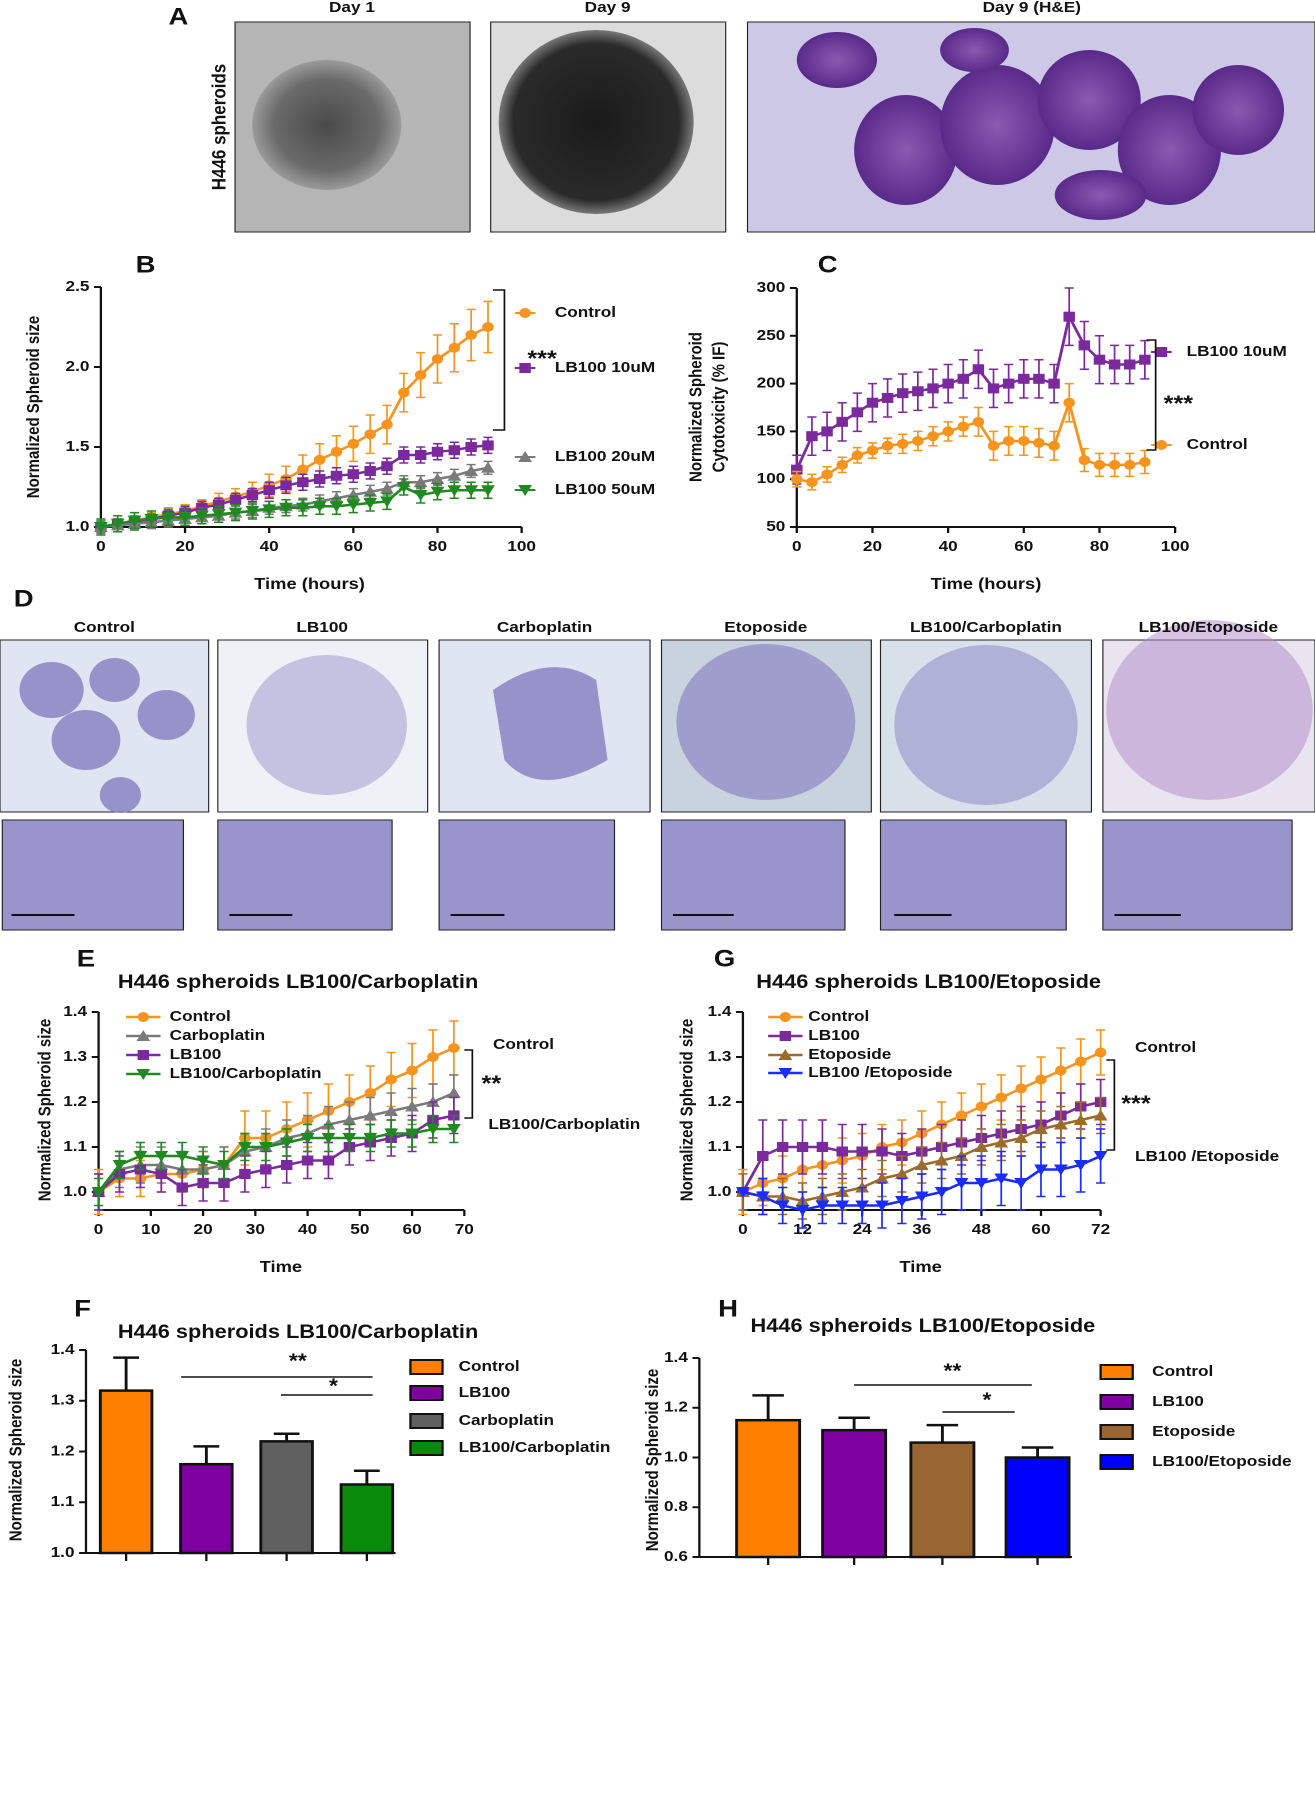 Image resolution: width=1315 pixels, height=1800 pixels. I want to click on caption: LB100/Carboplatin, so click(986, 627).